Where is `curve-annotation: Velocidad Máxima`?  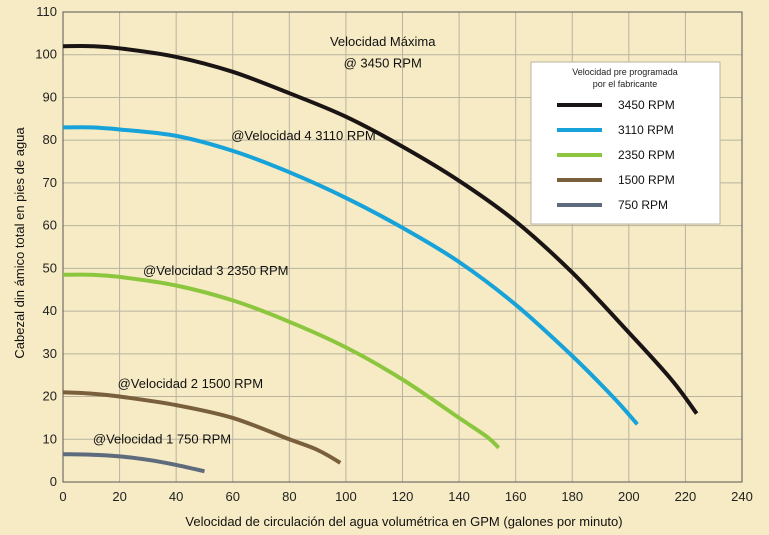
curve-annotation: Velocidad Máxima is located at coordinates (383, 41).